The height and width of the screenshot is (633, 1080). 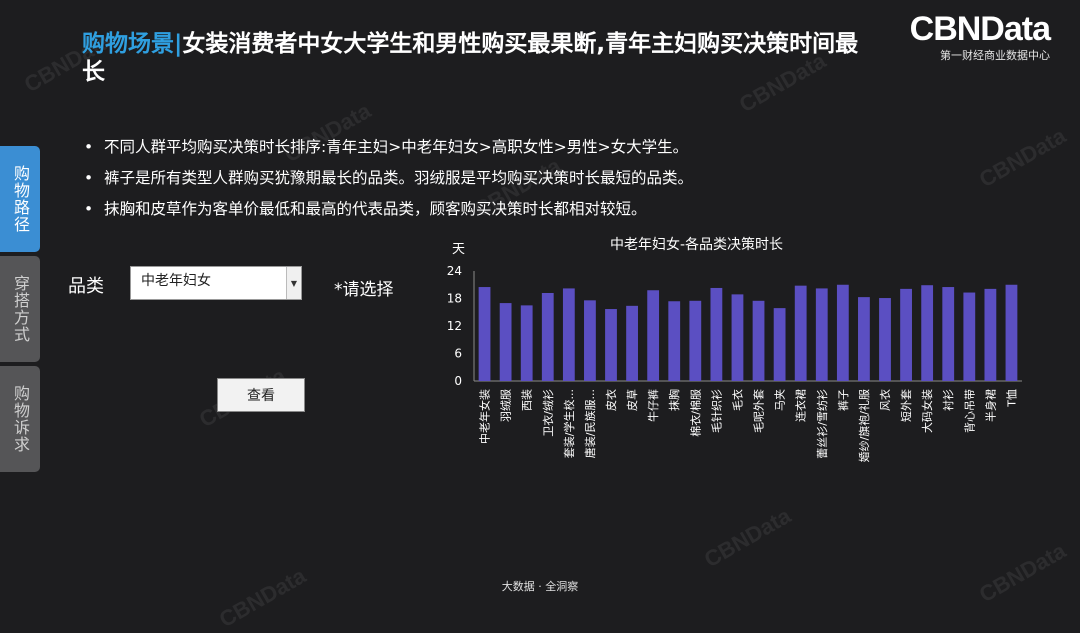 I want to click on title-accent: 购物场景|, so click(x=132, y=44).